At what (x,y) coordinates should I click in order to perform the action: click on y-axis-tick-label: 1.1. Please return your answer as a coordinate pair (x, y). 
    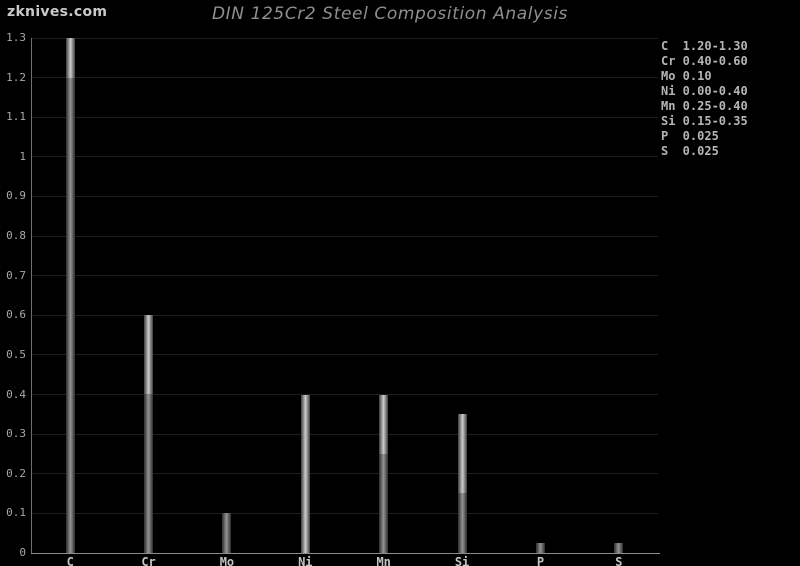
    Looking at the image, I should click on (16, 117).